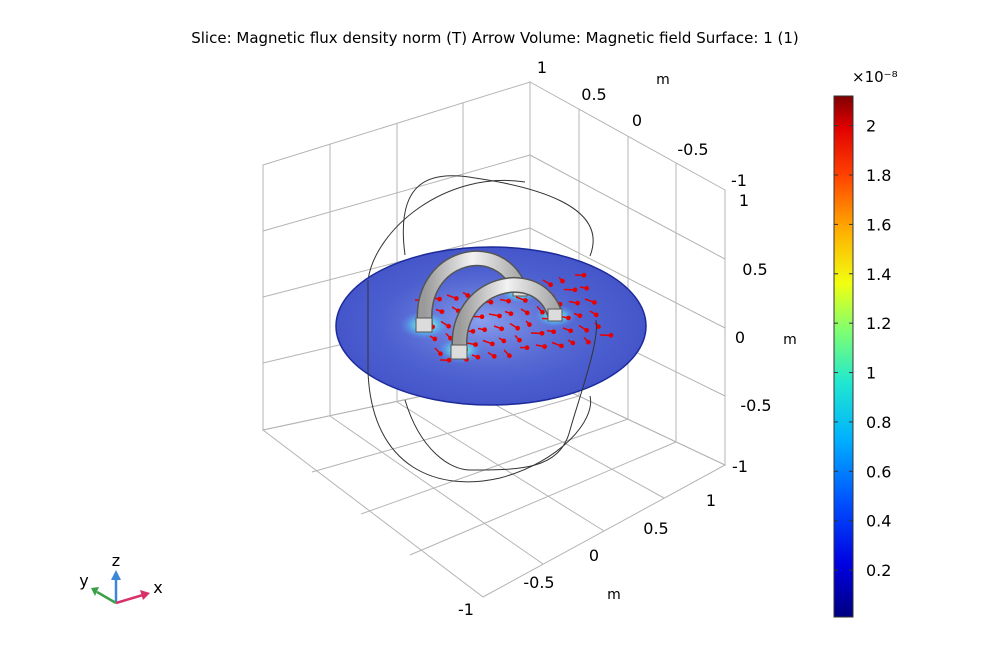 This screenshot has width=1000, height=649. I want to click on domain-outline-front, so click(482, 381).